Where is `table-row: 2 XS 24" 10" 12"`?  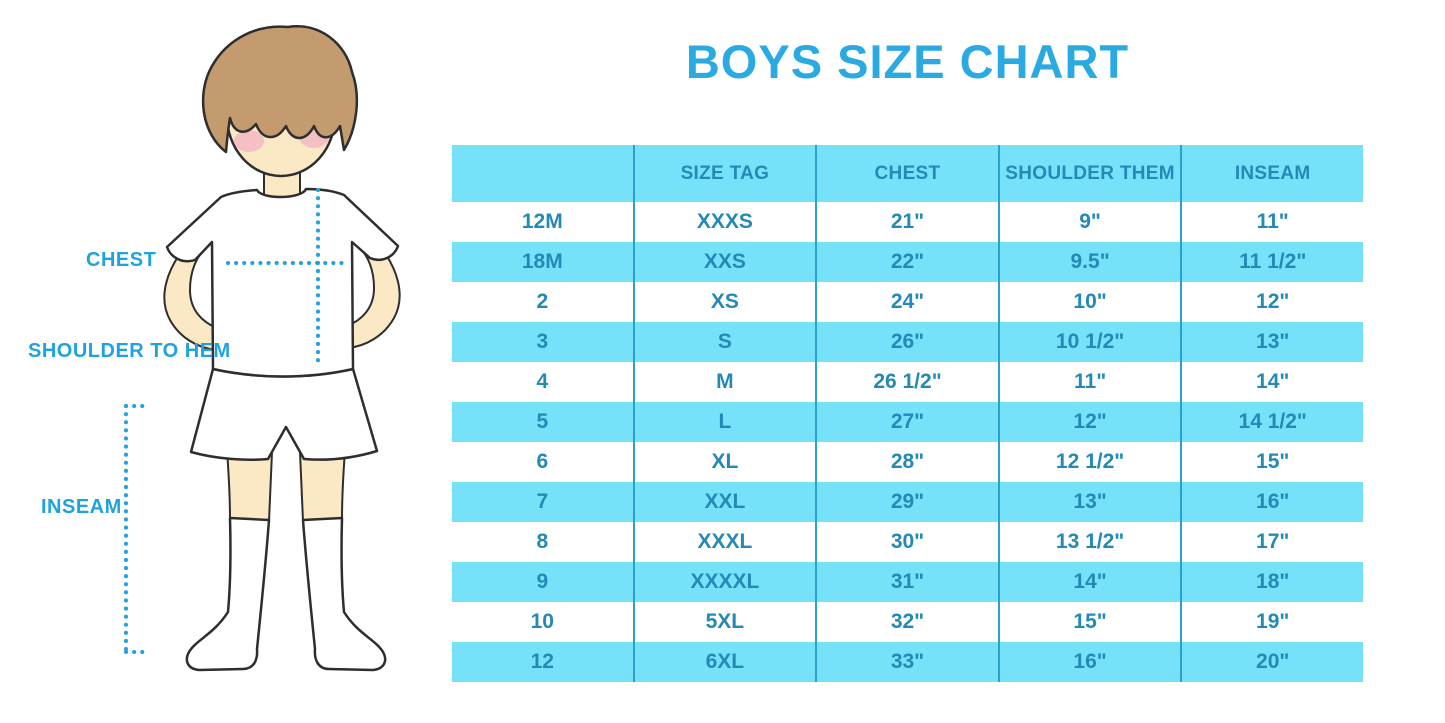 table-row: 2 XS 24" 10" 12" is located at coordinates (907, 302).